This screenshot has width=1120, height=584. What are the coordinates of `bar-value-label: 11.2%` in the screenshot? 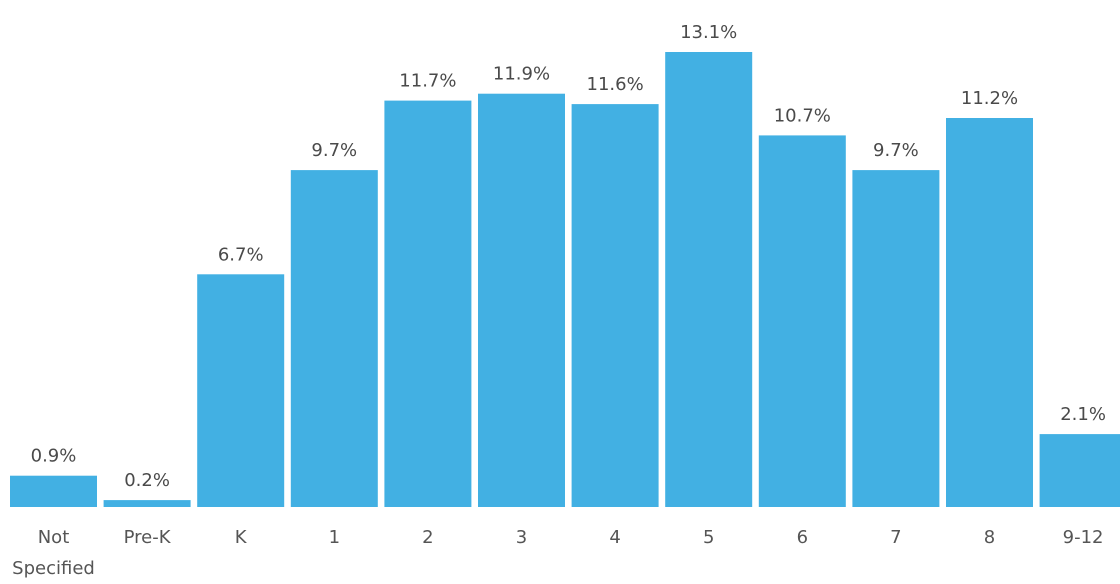 It's located at (989, 98).